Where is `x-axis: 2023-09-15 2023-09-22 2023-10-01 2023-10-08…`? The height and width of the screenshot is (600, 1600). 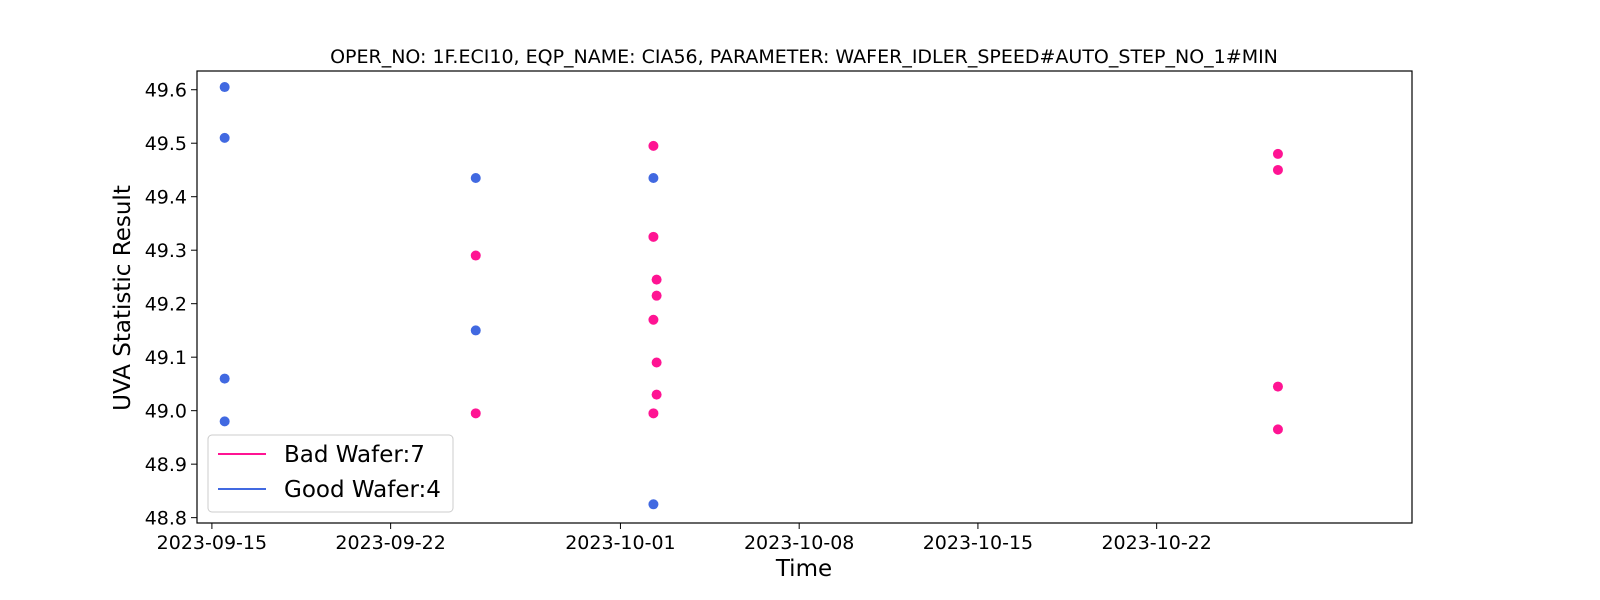
x-axis: 2023-09-15 2023-09-22 2023-10-01 2023-10-08… is located at coordinates (684, 538).